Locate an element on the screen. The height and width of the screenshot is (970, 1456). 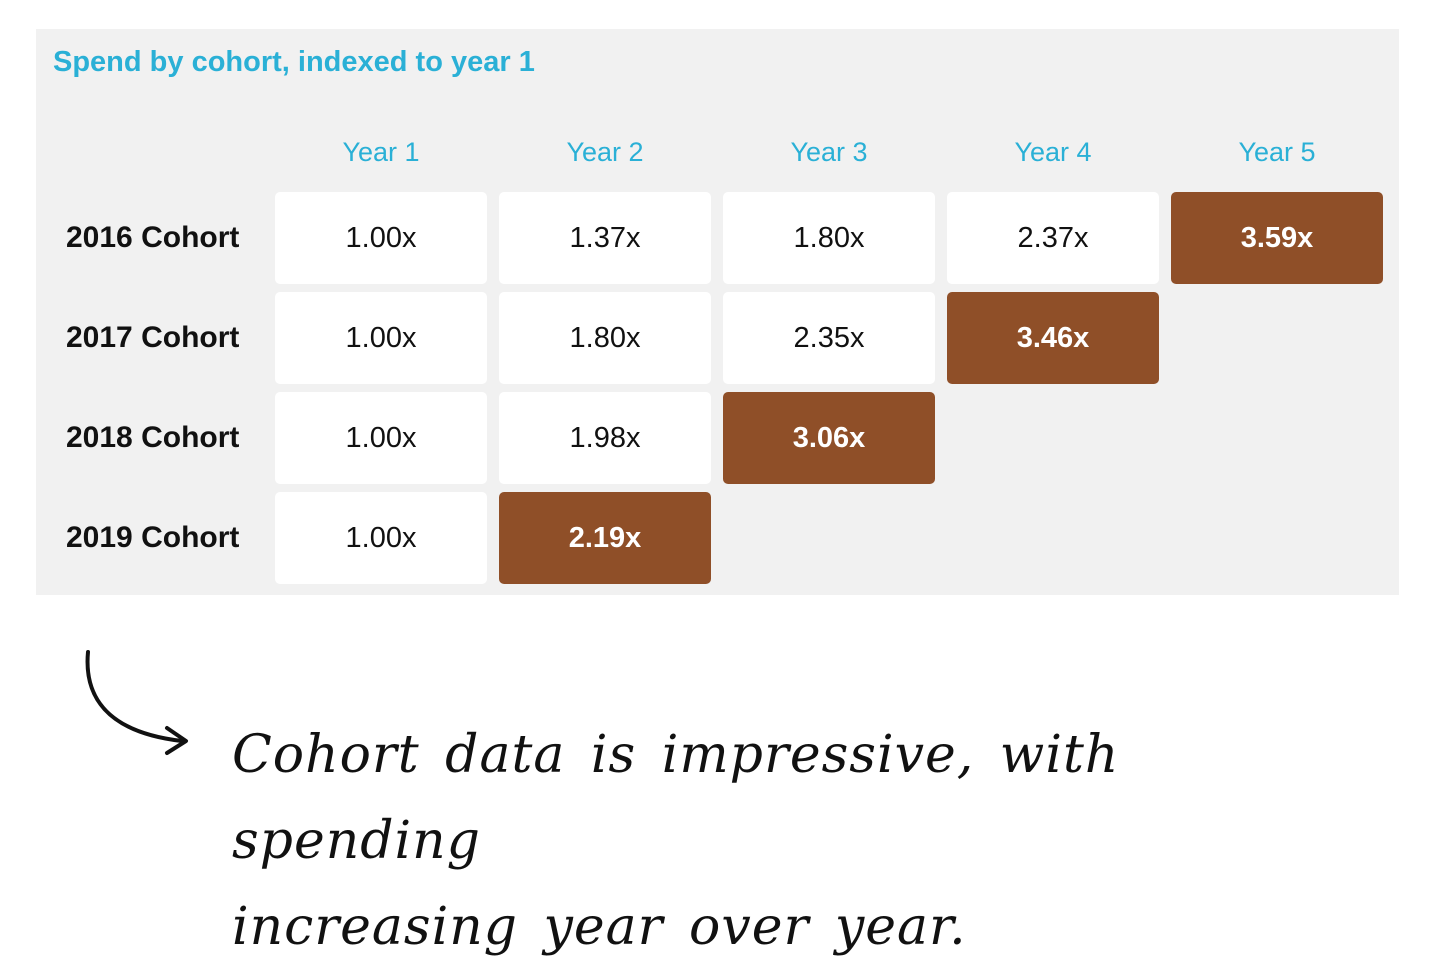
value-cell: 1.98x is located at coordinates (605, 438).